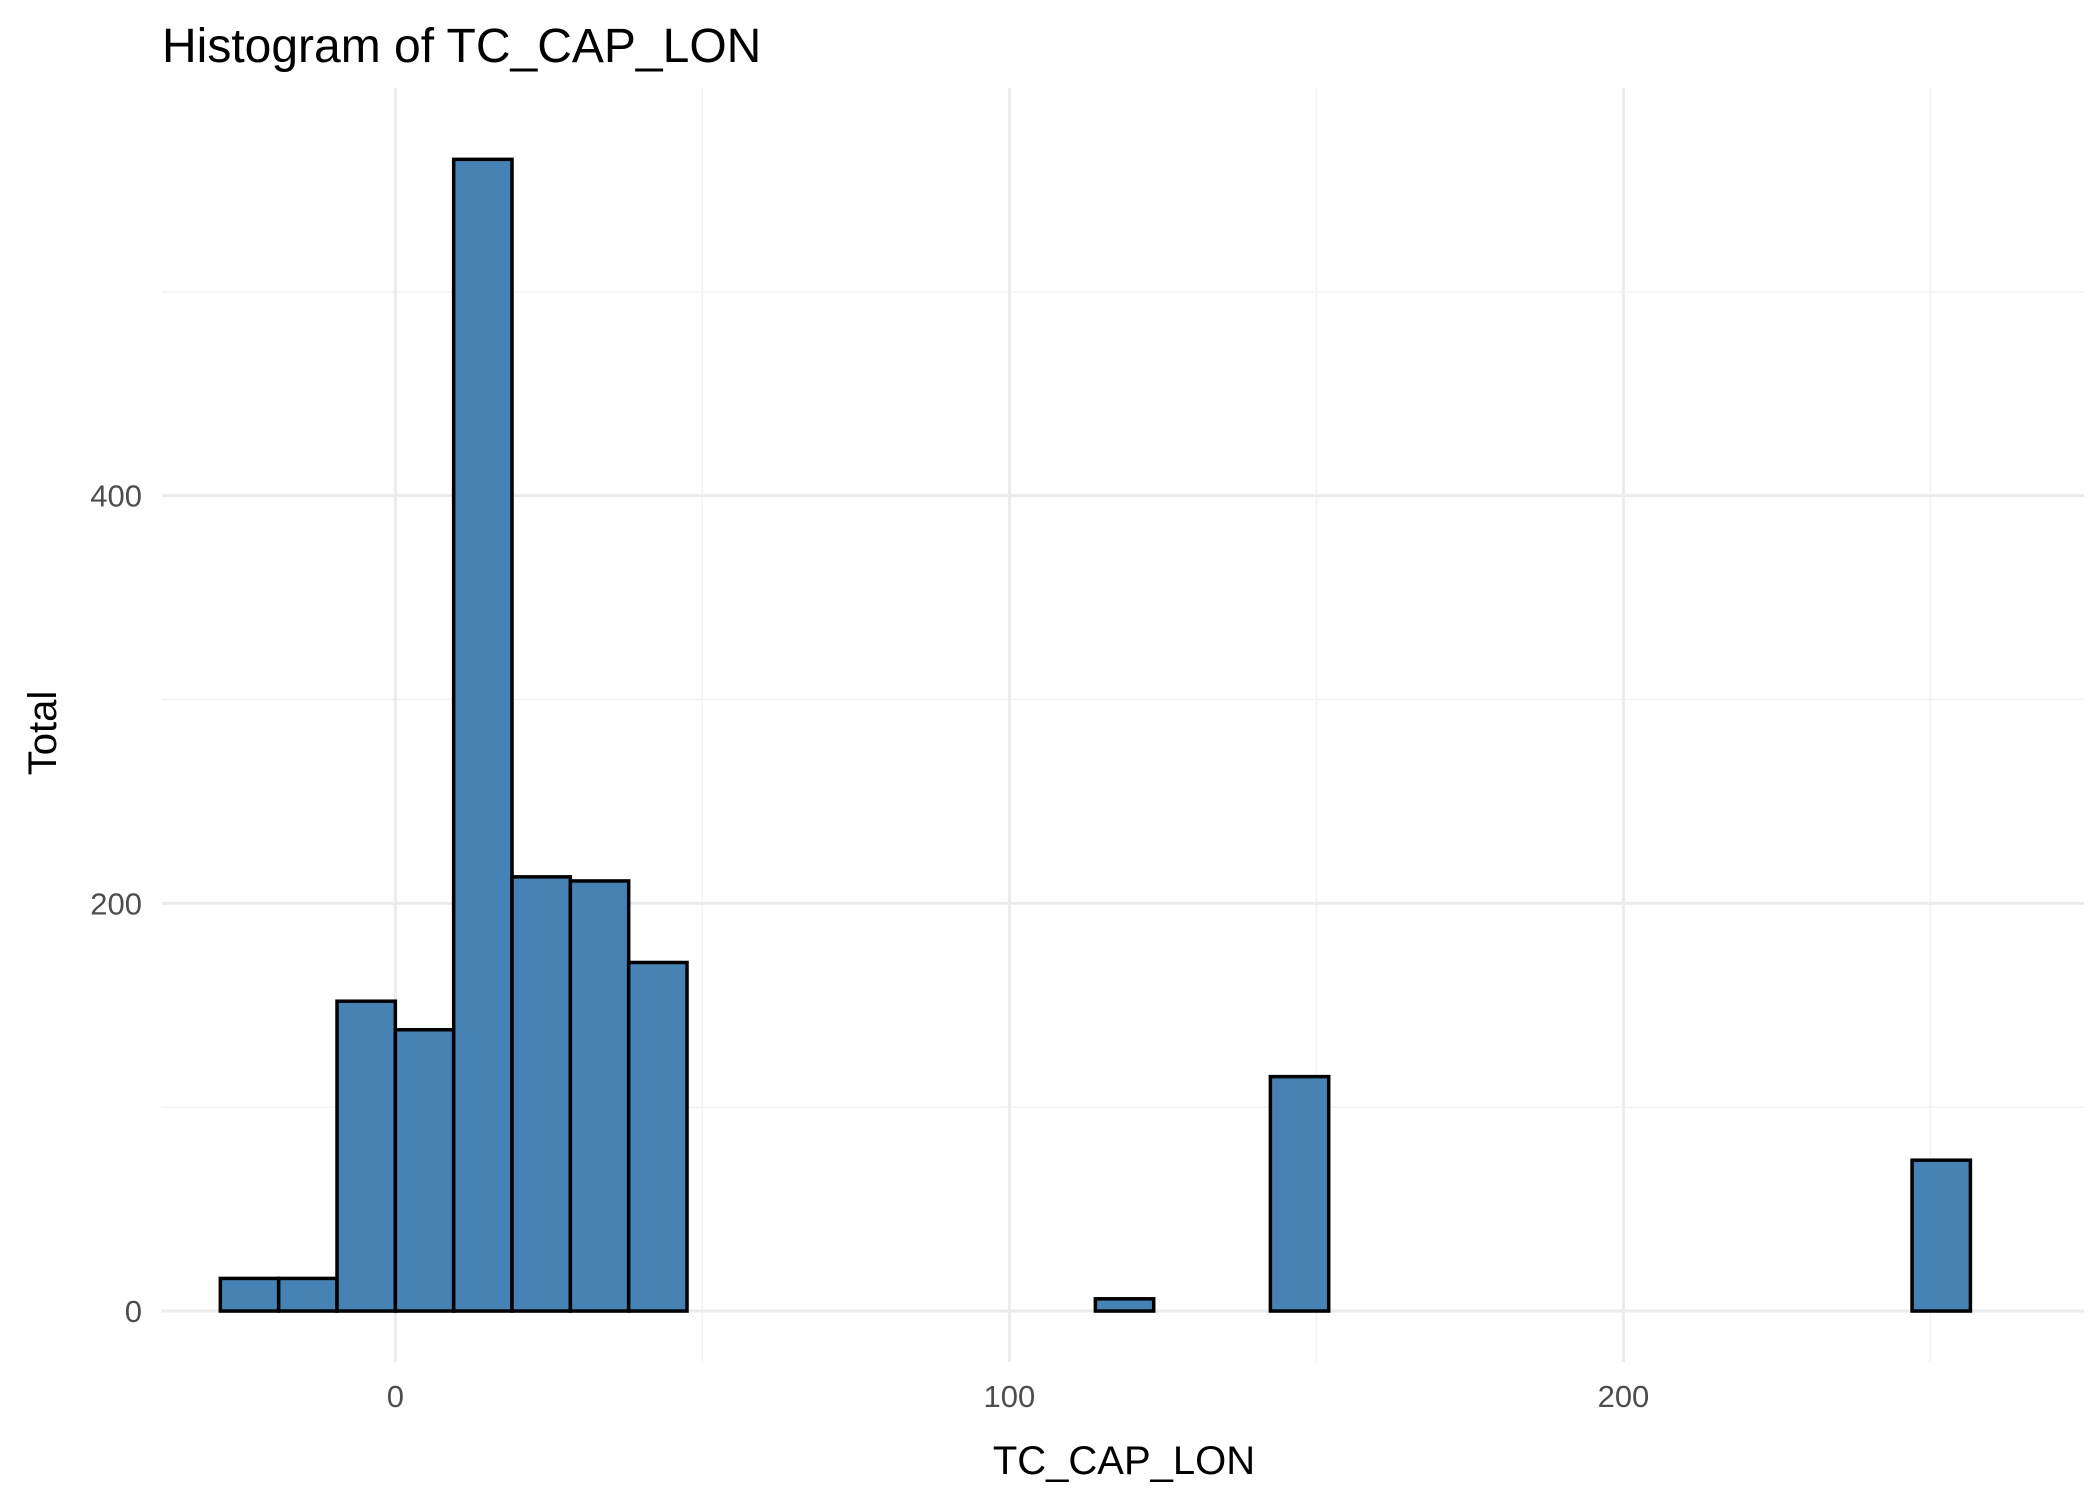 The height and width of the screenshot is (1499, 2100). I want to click on x-tick-label: 0, so click(395, 1396).